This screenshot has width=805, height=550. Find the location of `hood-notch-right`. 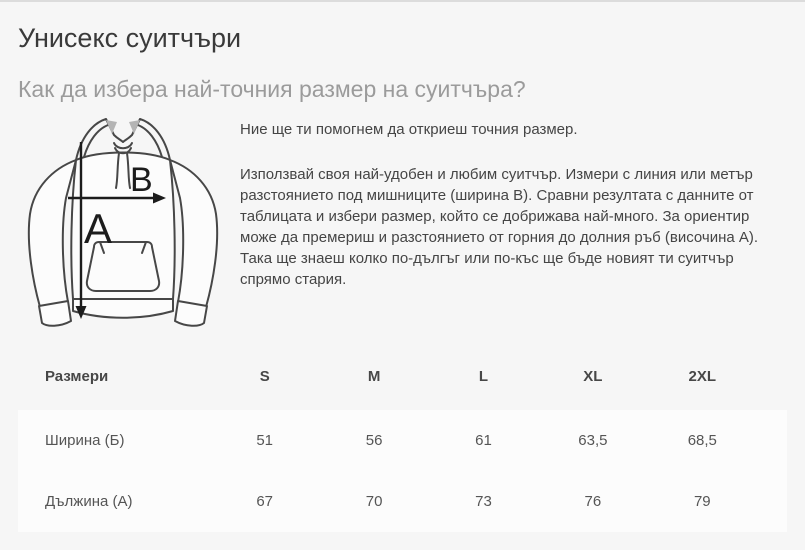

hood-notch-right is located at coordinates (134, 127).